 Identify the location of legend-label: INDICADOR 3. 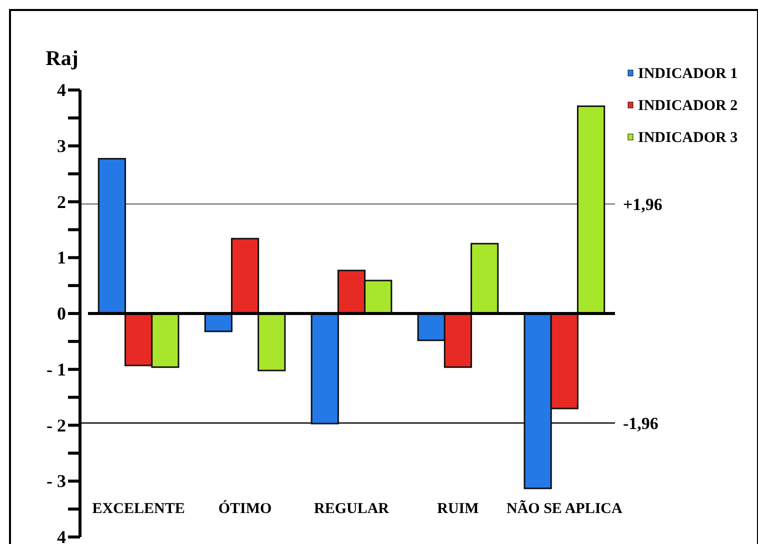
(688, 138).